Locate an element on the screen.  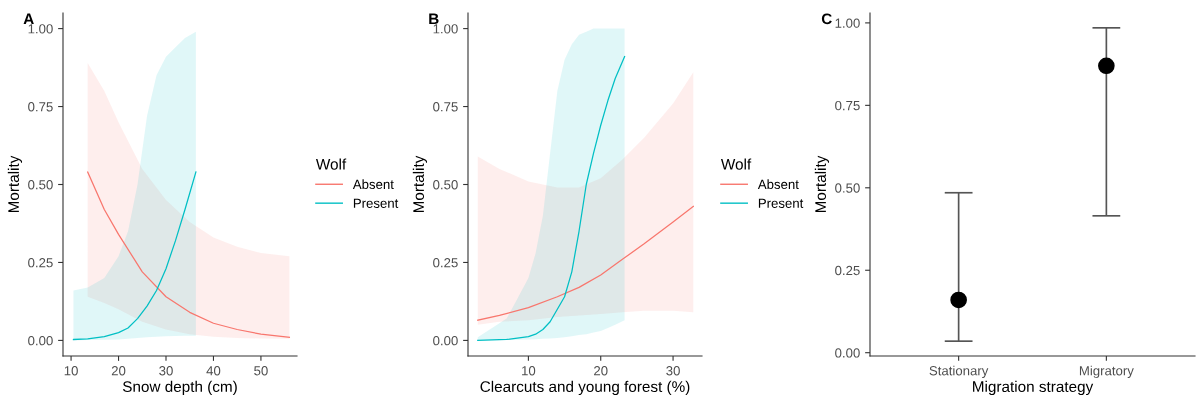
x-tick-label: 40 is located at coordinates (213, 371).